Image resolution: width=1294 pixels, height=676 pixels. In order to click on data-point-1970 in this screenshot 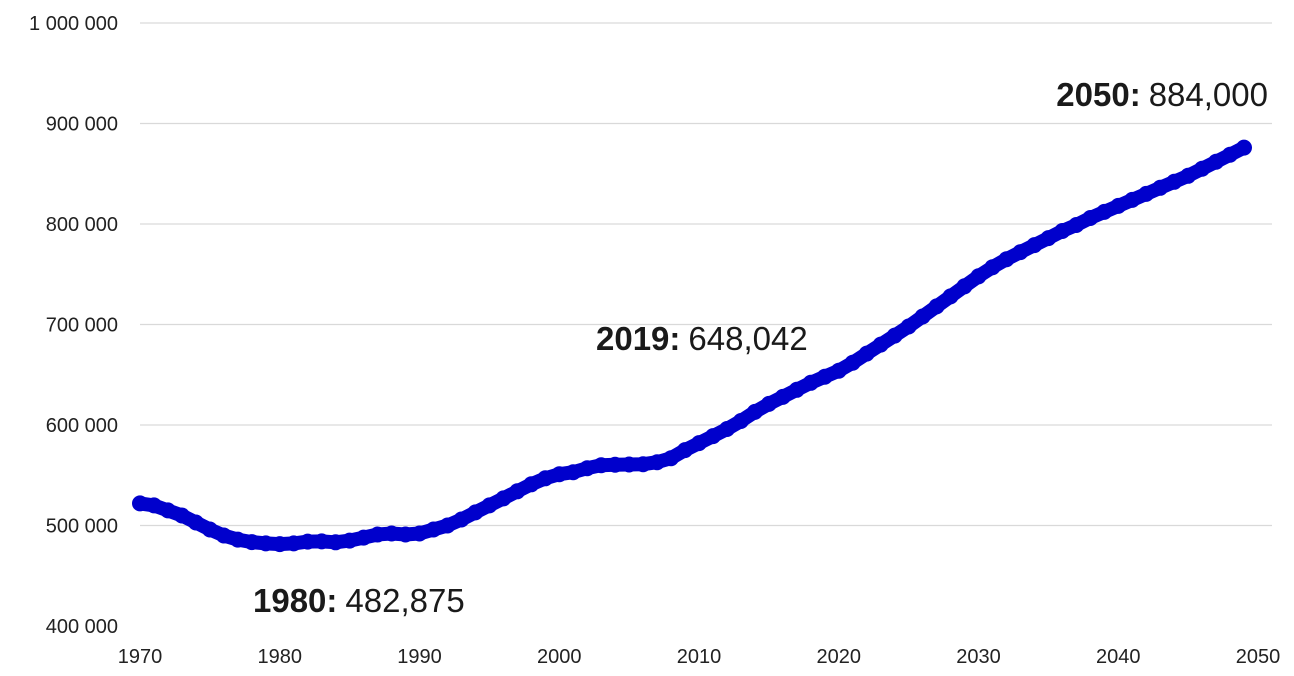, I will do `click(140, 503)`.